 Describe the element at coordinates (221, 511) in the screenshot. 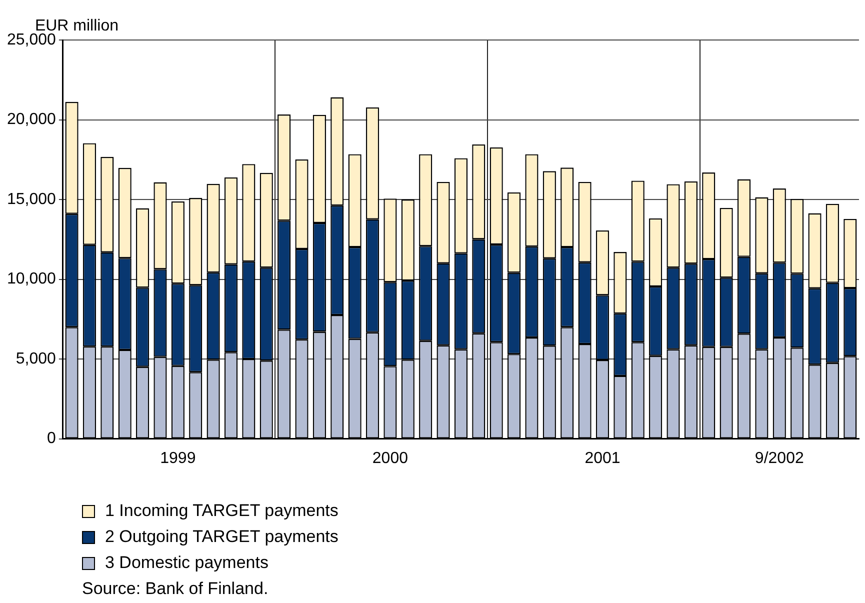

I see `legend-label: 1 Incoming TARGET payments` at that location.